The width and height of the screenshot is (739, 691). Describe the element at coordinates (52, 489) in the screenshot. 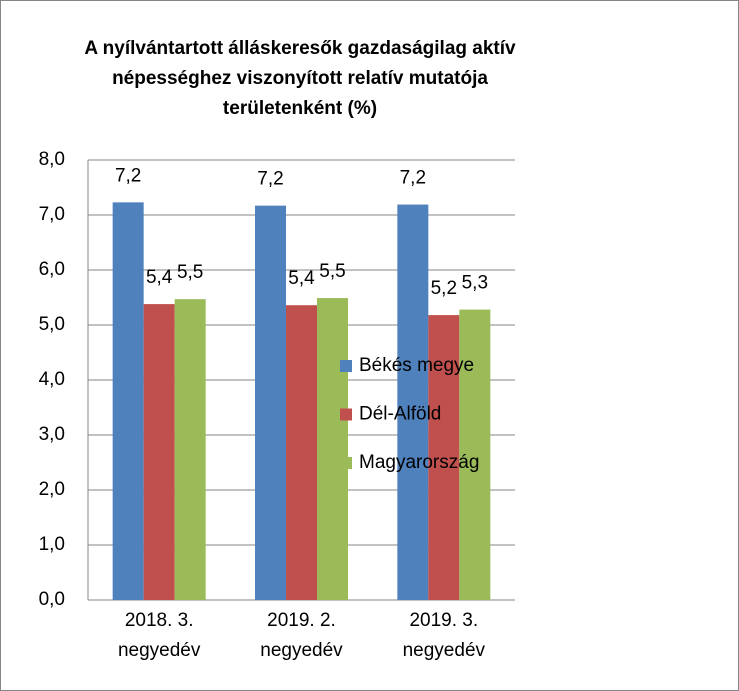

I see `y-tick-label: 2,0` at that location.